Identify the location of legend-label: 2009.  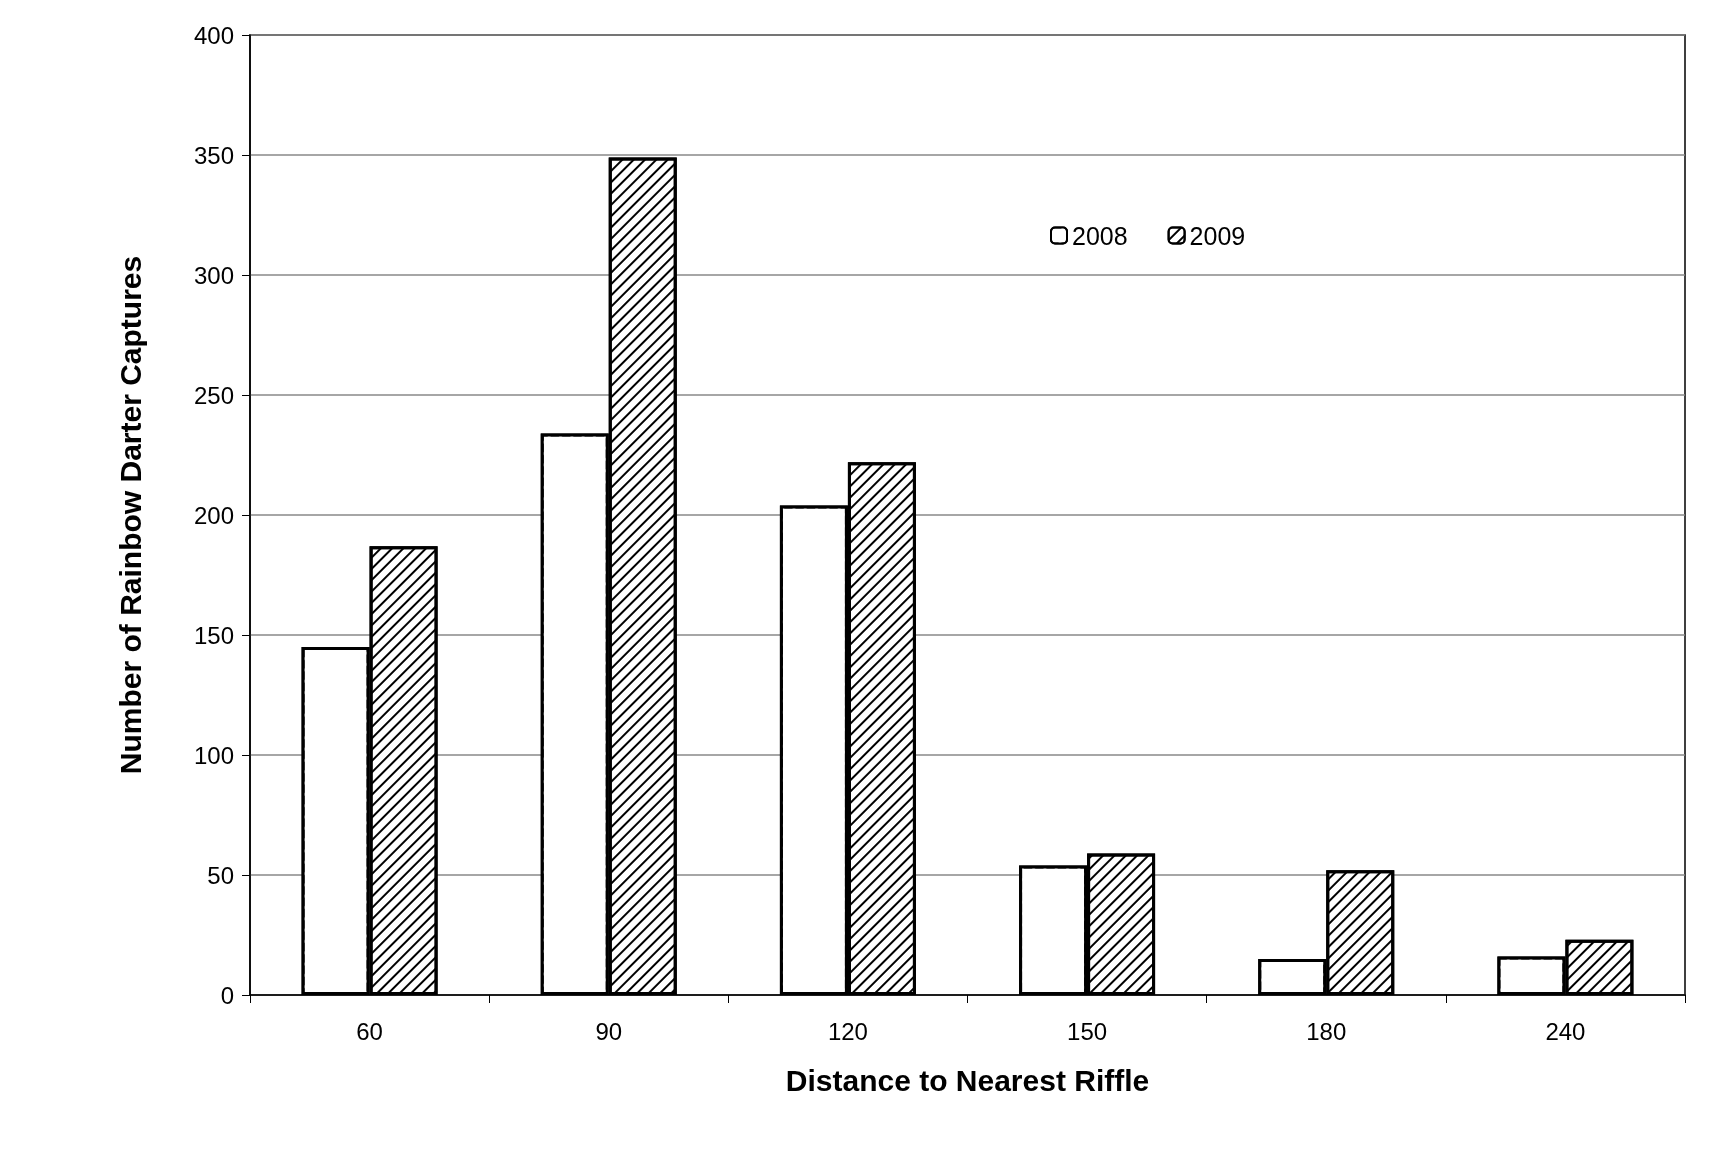
(1217, 235).